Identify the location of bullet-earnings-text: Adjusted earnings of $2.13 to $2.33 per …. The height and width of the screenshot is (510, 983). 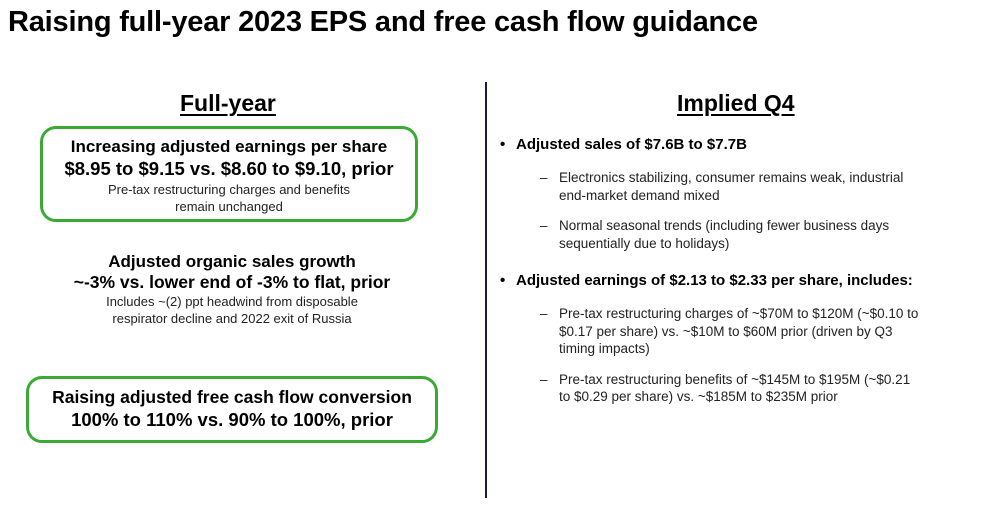
(714, 280).